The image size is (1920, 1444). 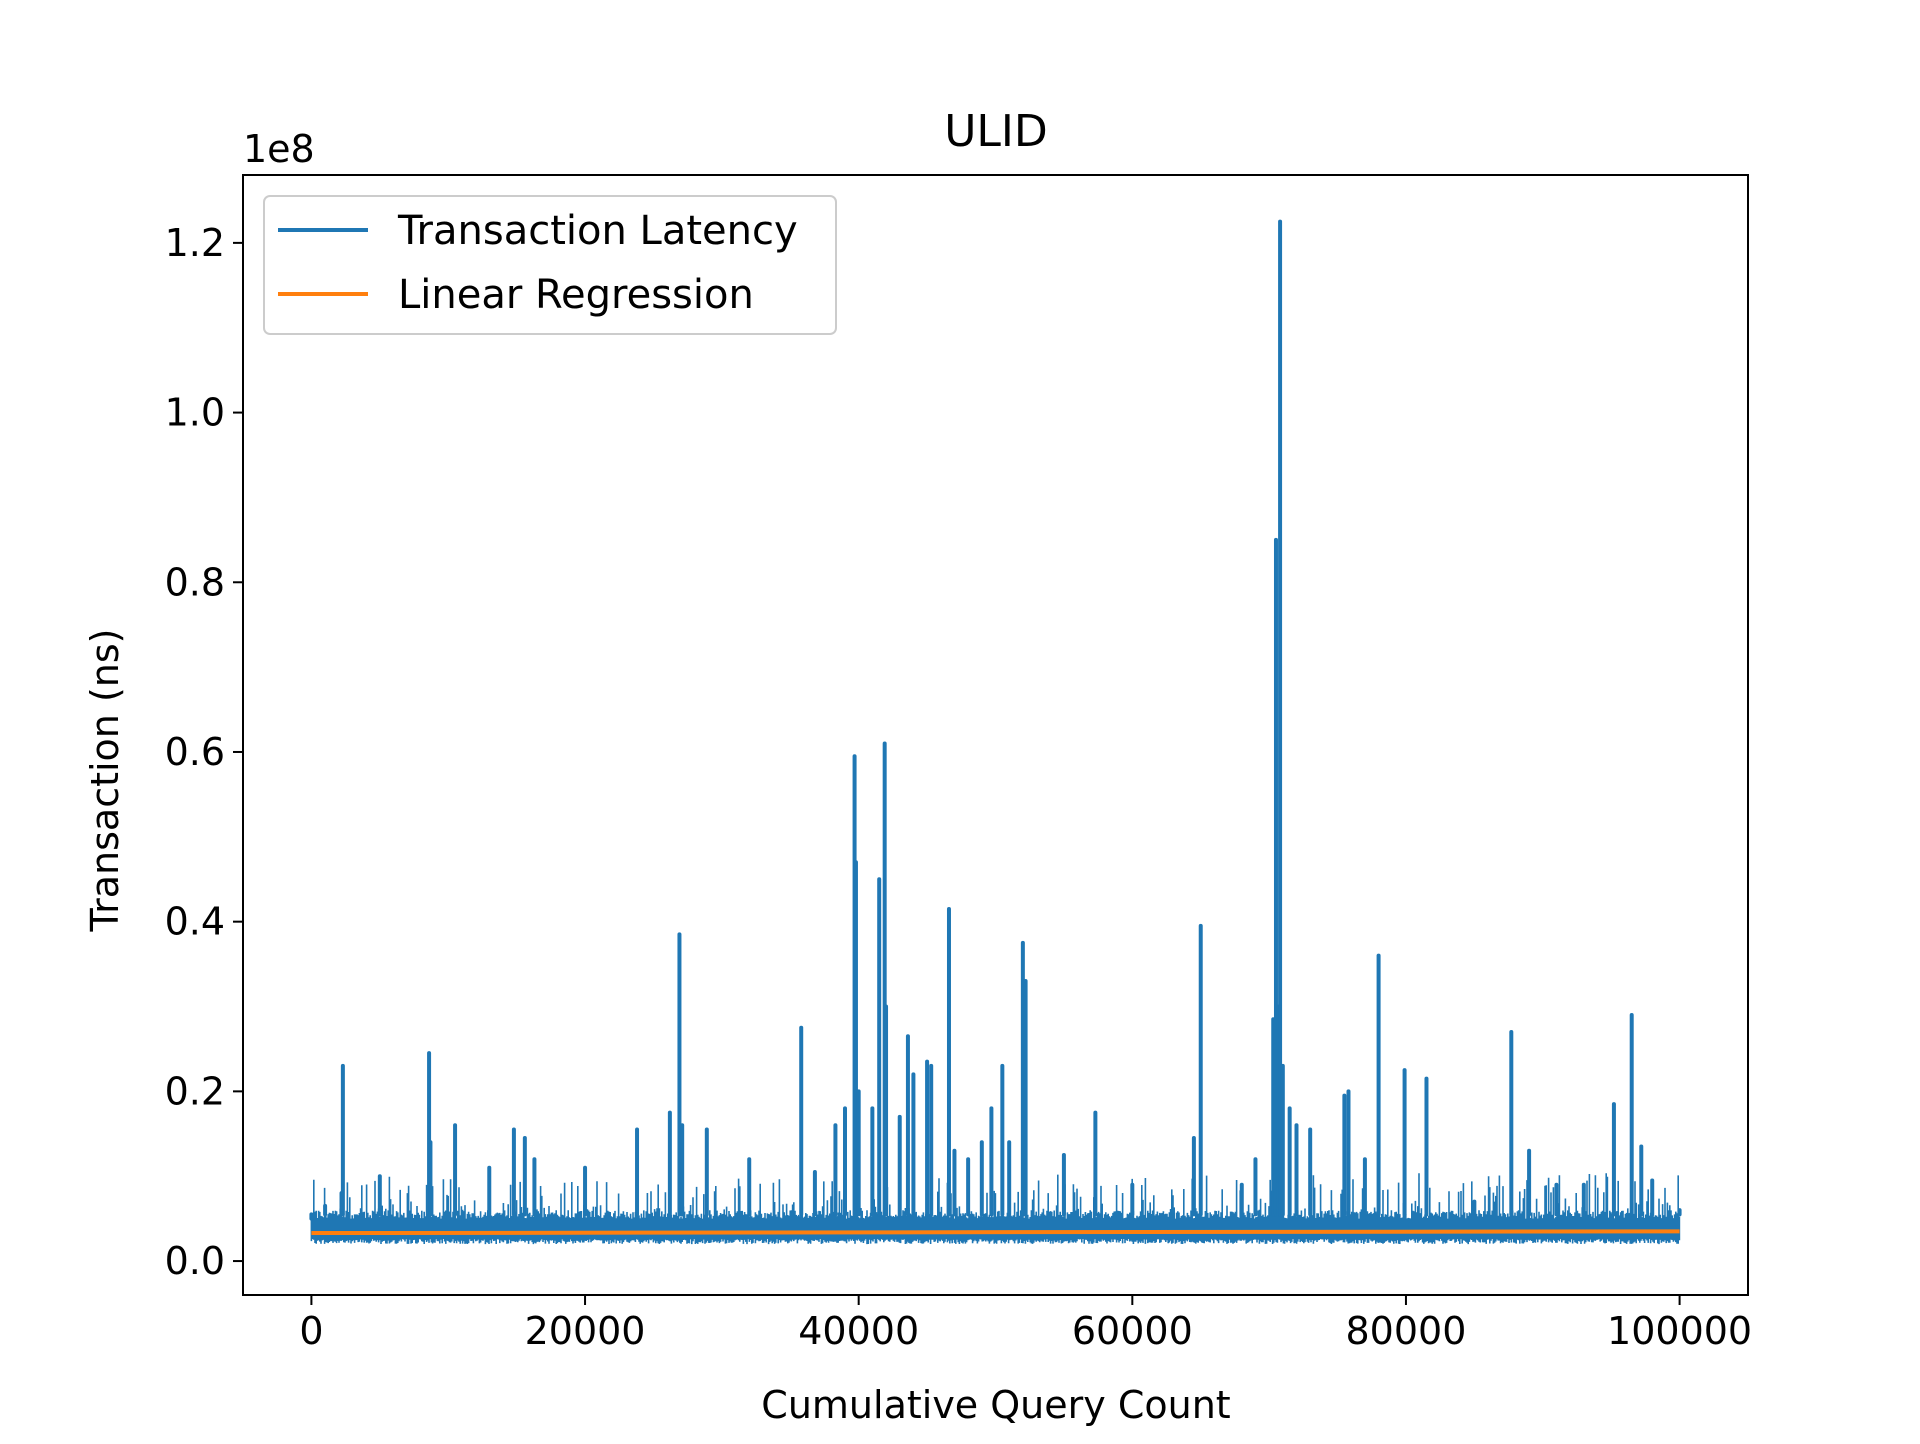 What do you see at coordinates (1025, 1324) in the screenshot?
I see `x-axis-ticks: 0 20000 40000 60000 80000 100000` at bounding box center [1025, 1324].